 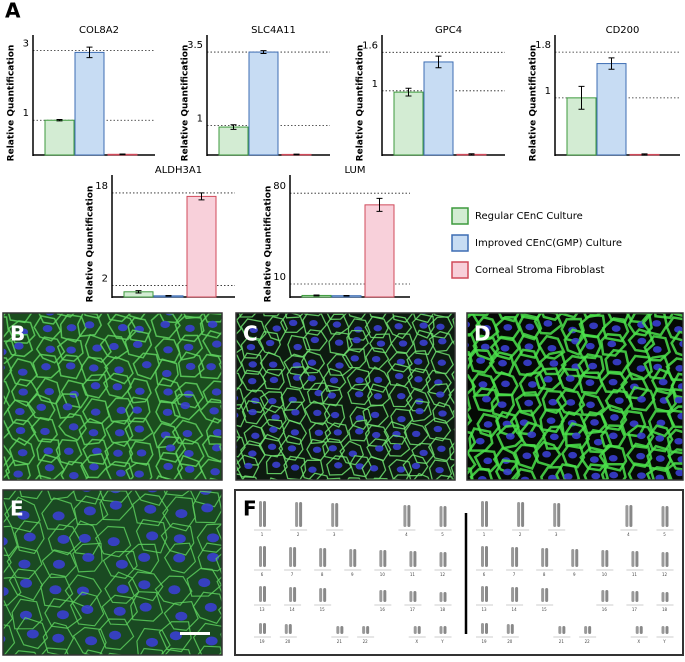 I want to click on chart-title: LUM, so click(x=354, y=170).